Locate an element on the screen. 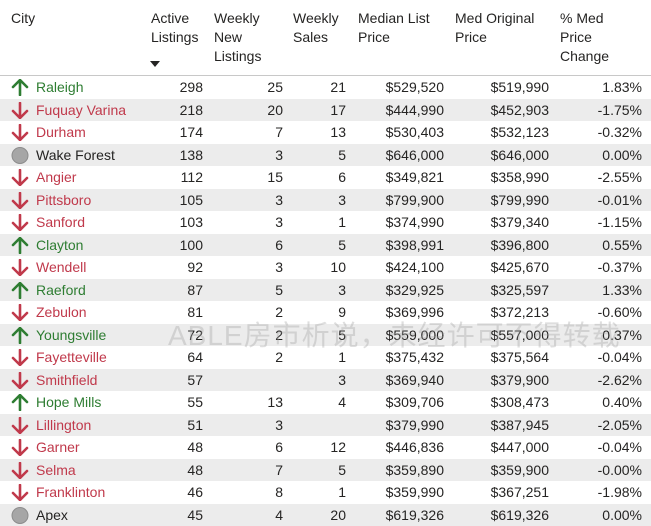 The width and height of the screenshot is (651, 526). table-row: Garner 48 6 12 $446,836 $447,000 -0.04% is located at coordinates (325, 447).